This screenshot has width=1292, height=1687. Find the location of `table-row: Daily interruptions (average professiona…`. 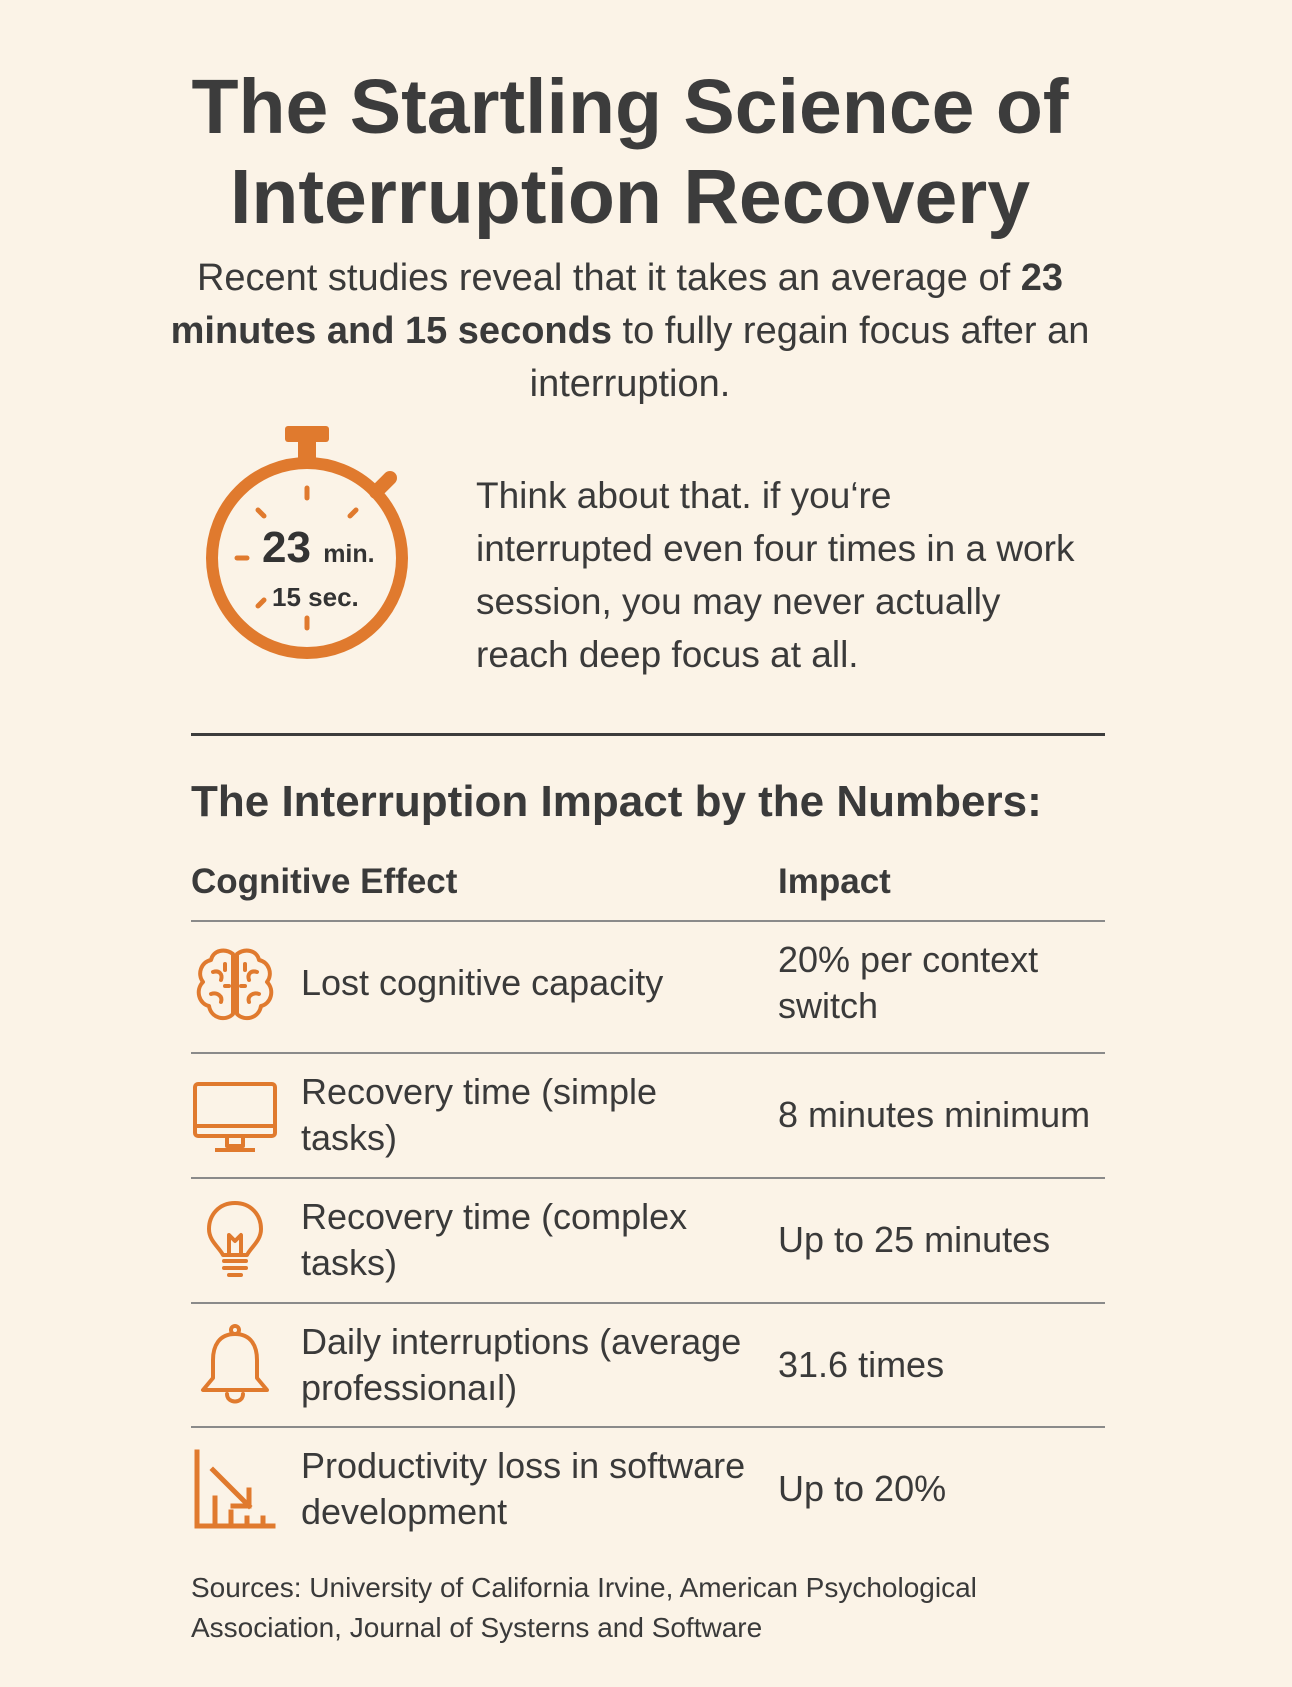

table-row: Daily interruptions (average professiona… is located at coordinates (648, 1365).